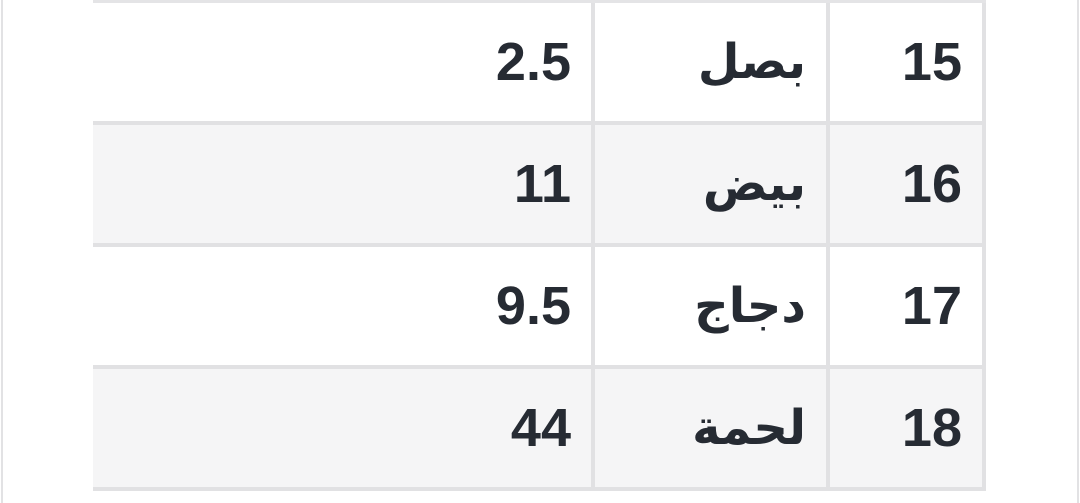  Describe the element at coordinates (906, 184) in the screenshot. I see `row-index-cell: 16` at that location.